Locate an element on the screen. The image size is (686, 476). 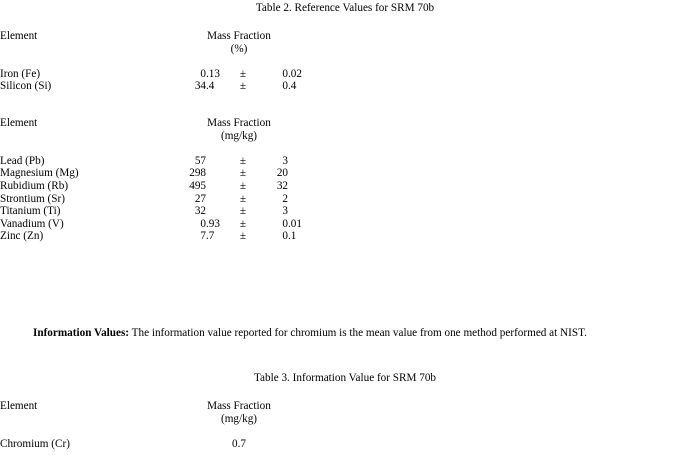
row-uncertainty-integer: 32 is located at coordinates (282, 185).